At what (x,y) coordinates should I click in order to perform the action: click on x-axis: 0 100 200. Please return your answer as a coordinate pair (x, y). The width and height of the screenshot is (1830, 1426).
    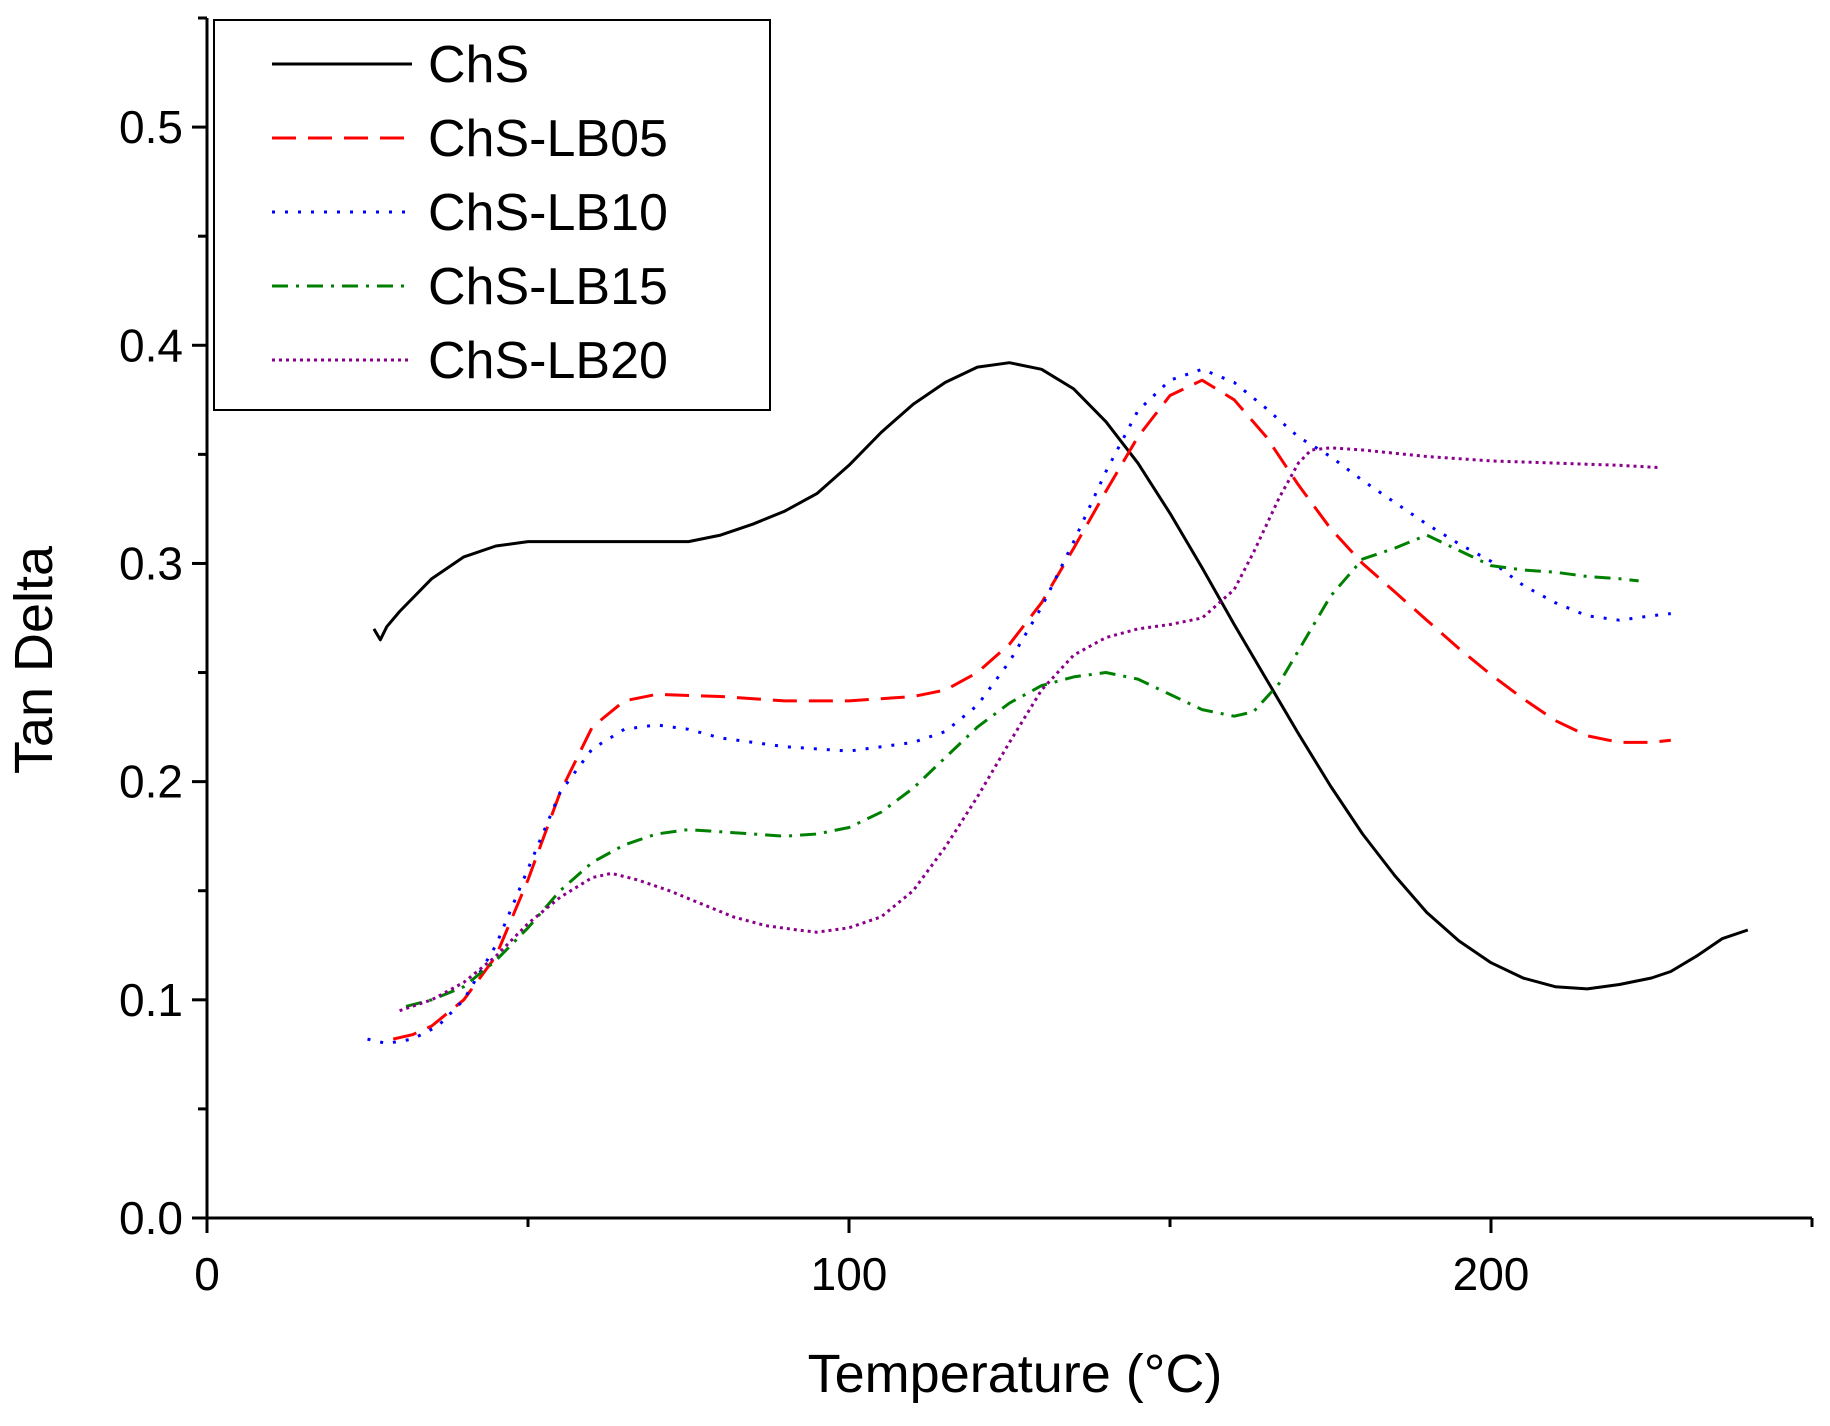
    Looking at the image, I should click on (1004, 1258).